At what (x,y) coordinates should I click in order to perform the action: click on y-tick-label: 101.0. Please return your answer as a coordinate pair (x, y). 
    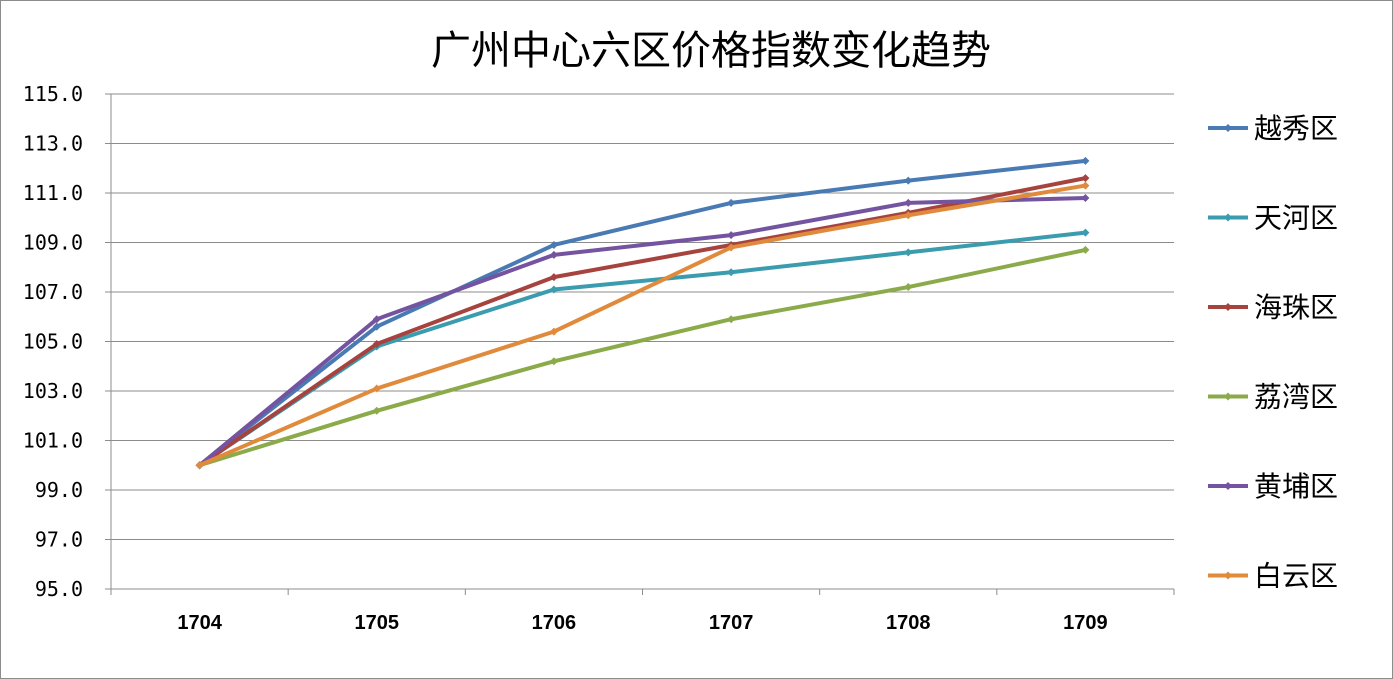
    Looking at the image, I should click on (53, 441).